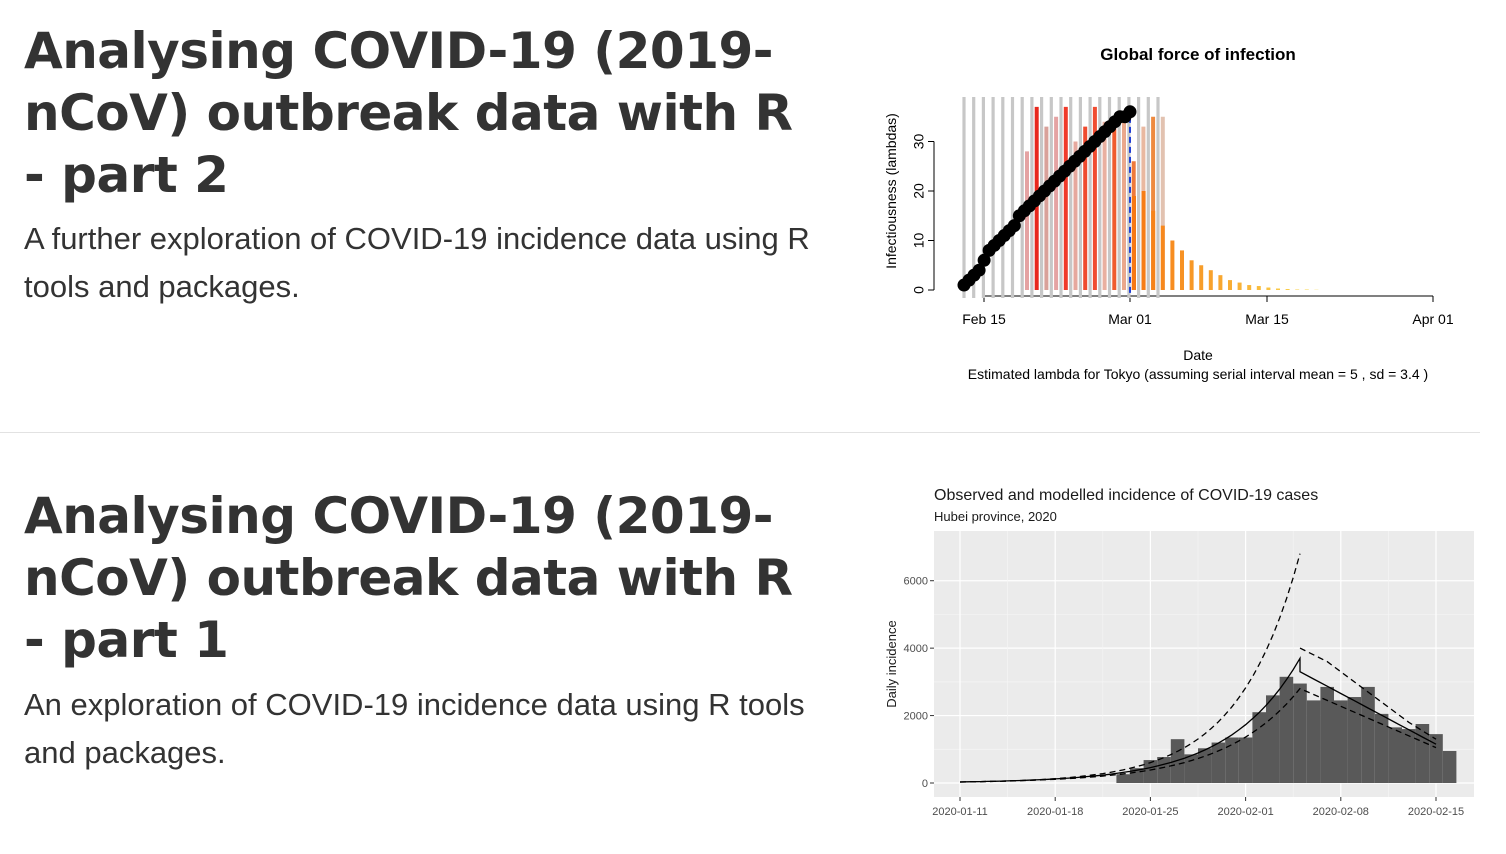 The height and width of the screenshot is (854, 1506). I want to click on lower-bound-line, so click(1198, 735).